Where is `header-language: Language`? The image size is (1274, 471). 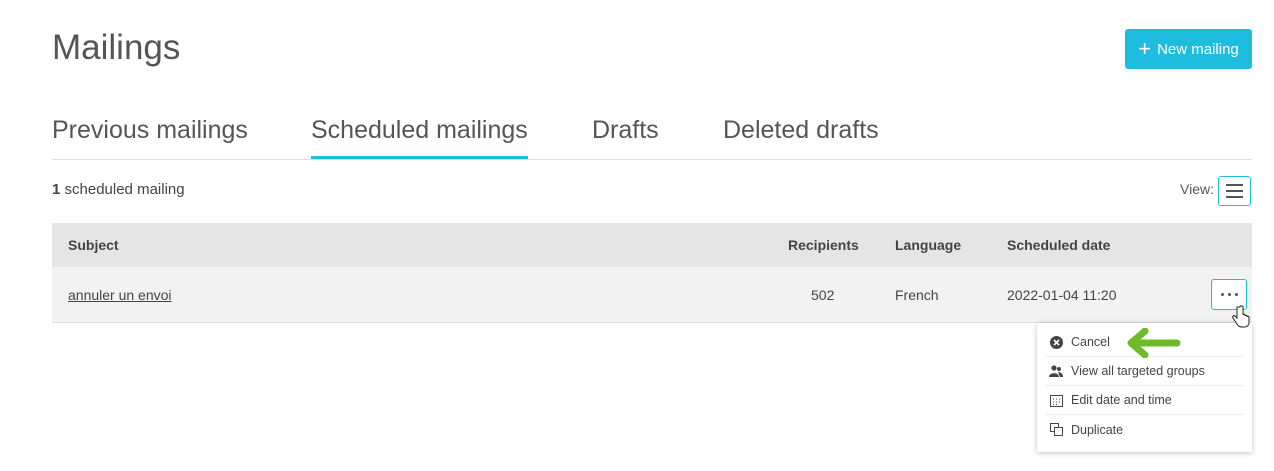 header-language: Language is located at coordinates (928, 245).